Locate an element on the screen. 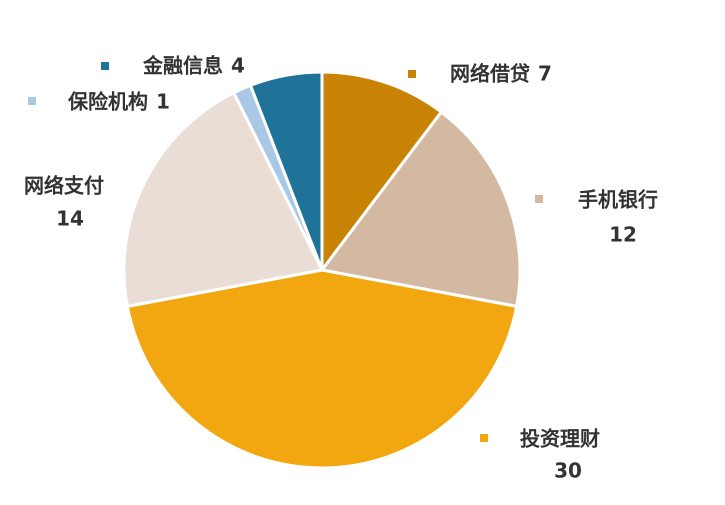  value-label: 30 is located at coordinates (568, 471).